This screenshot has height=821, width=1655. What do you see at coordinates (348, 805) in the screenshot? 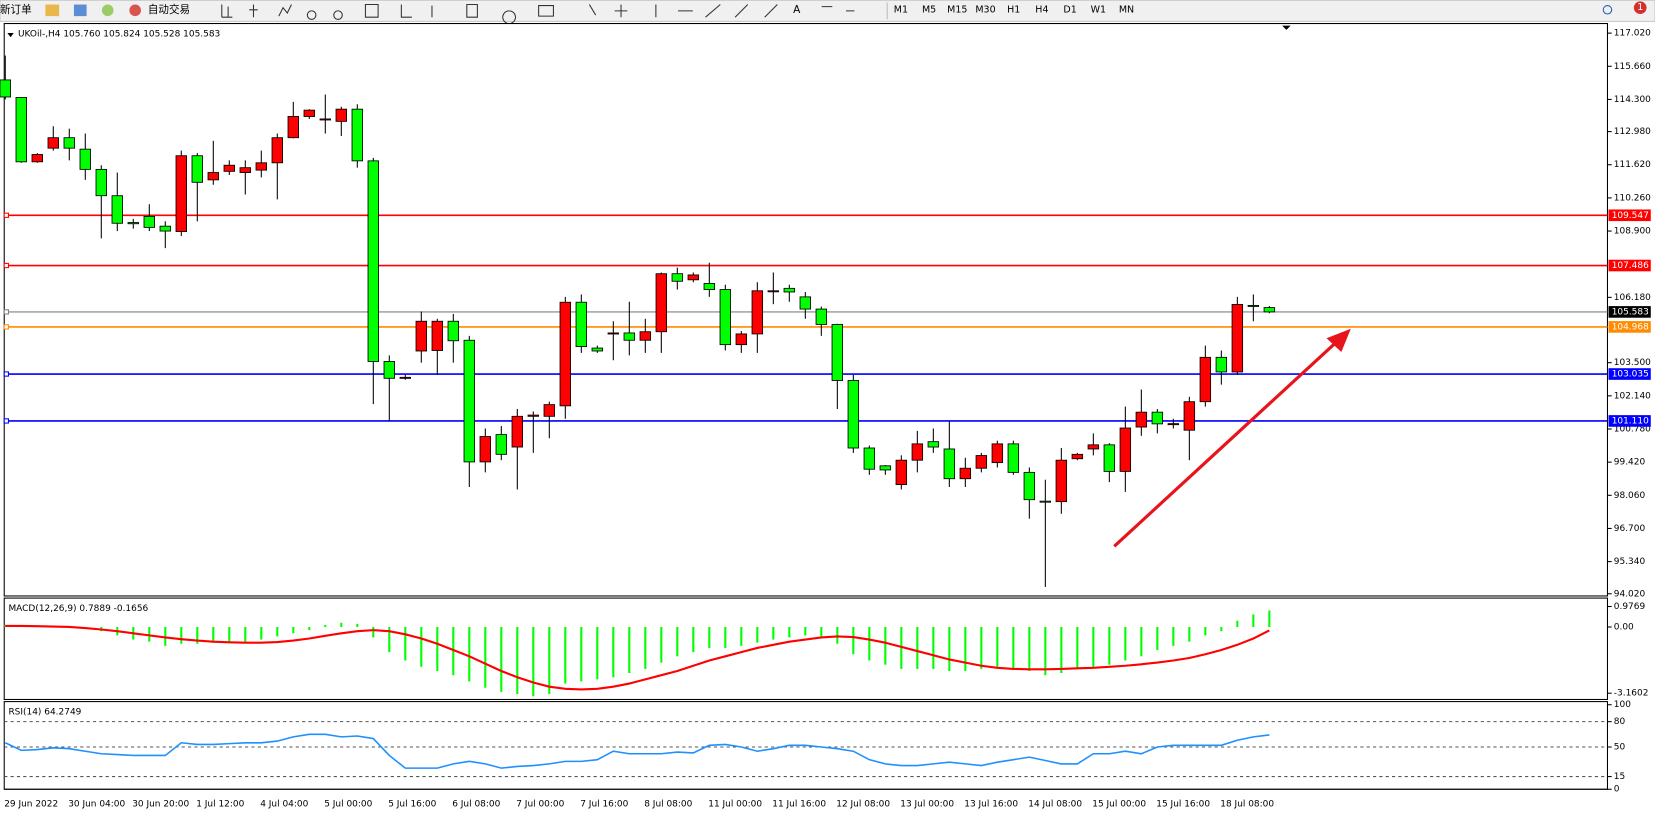
I see `x-tick-label: 5 Jul 00:00` at bounding box center [348, 805].